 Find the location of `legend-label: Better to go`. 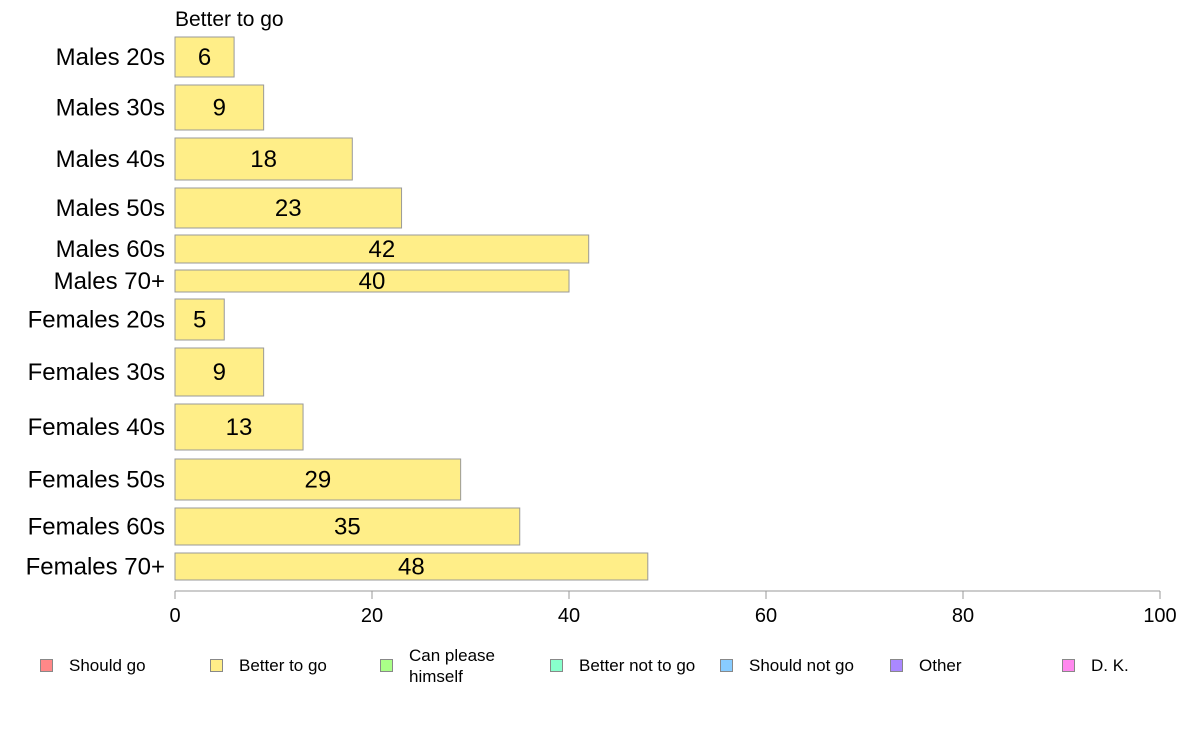

legend-label: Better to go is located at coordinates (283, 665).